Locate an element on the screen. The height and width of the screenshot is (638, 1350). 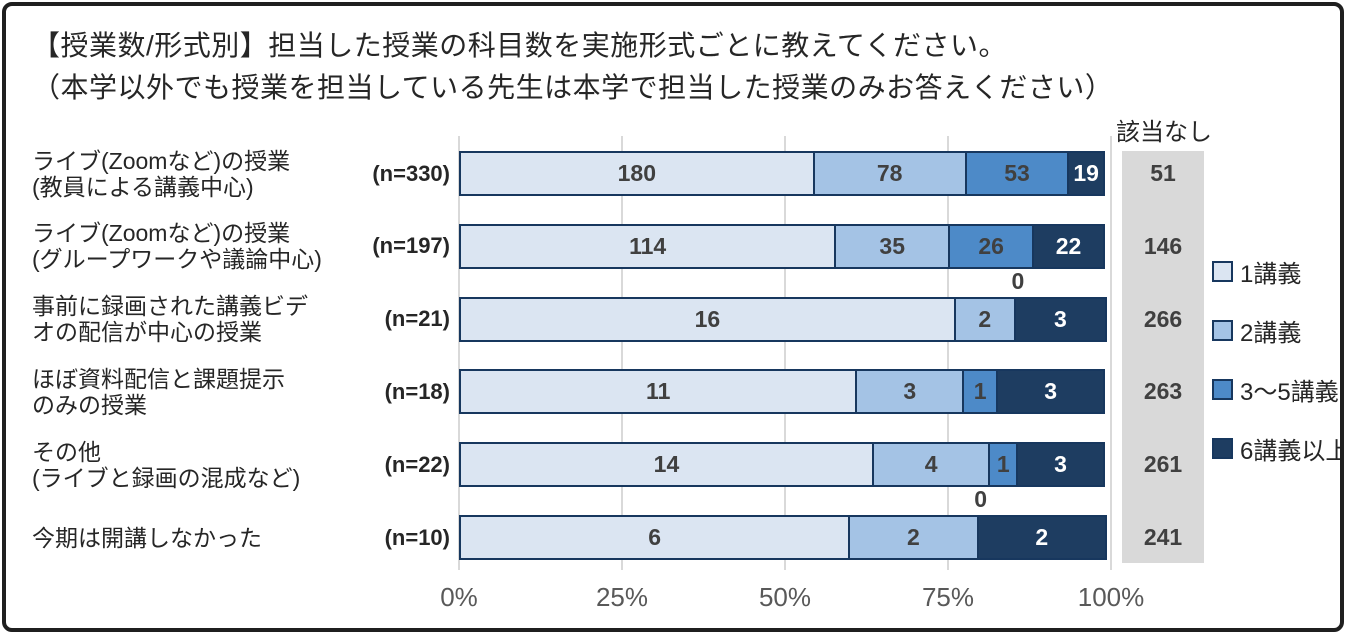
not-applicable-value: 51 is located at coordinates (1163, 173).